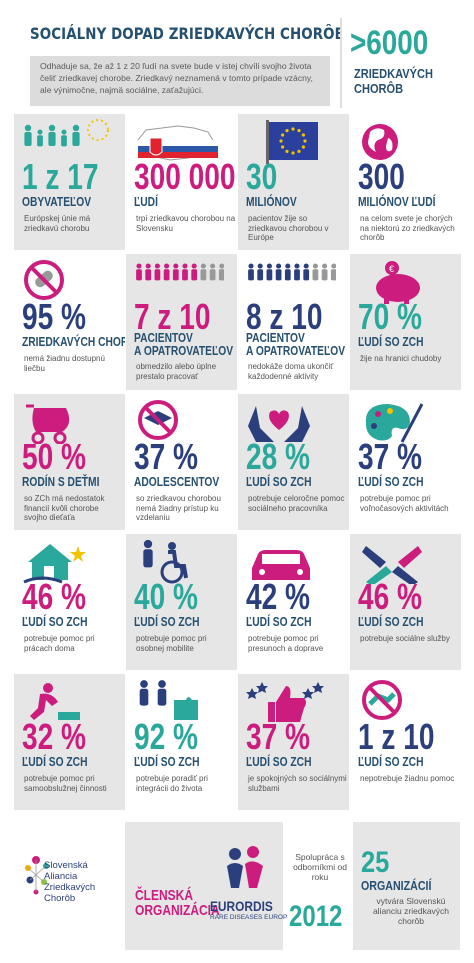 This screenshot has height=963, width=474. I want to click on thumbs-up-stars-icon, so click(285, 702).